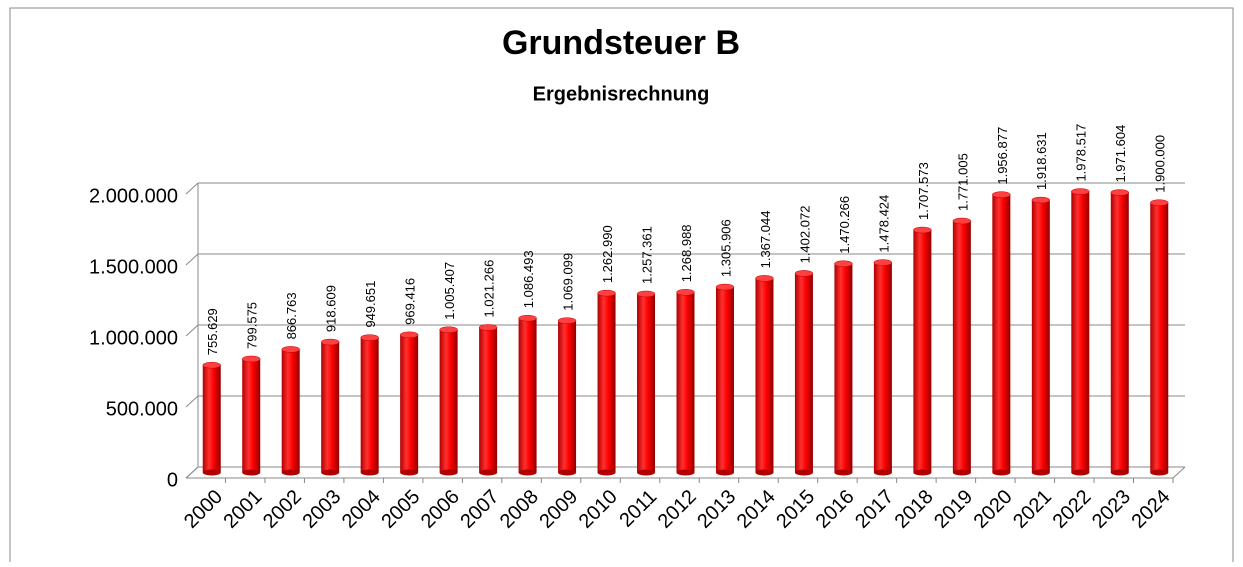 This screenshot has width=1243, height=567. I want to click on y-tick-label: 0, so click(172, 480).